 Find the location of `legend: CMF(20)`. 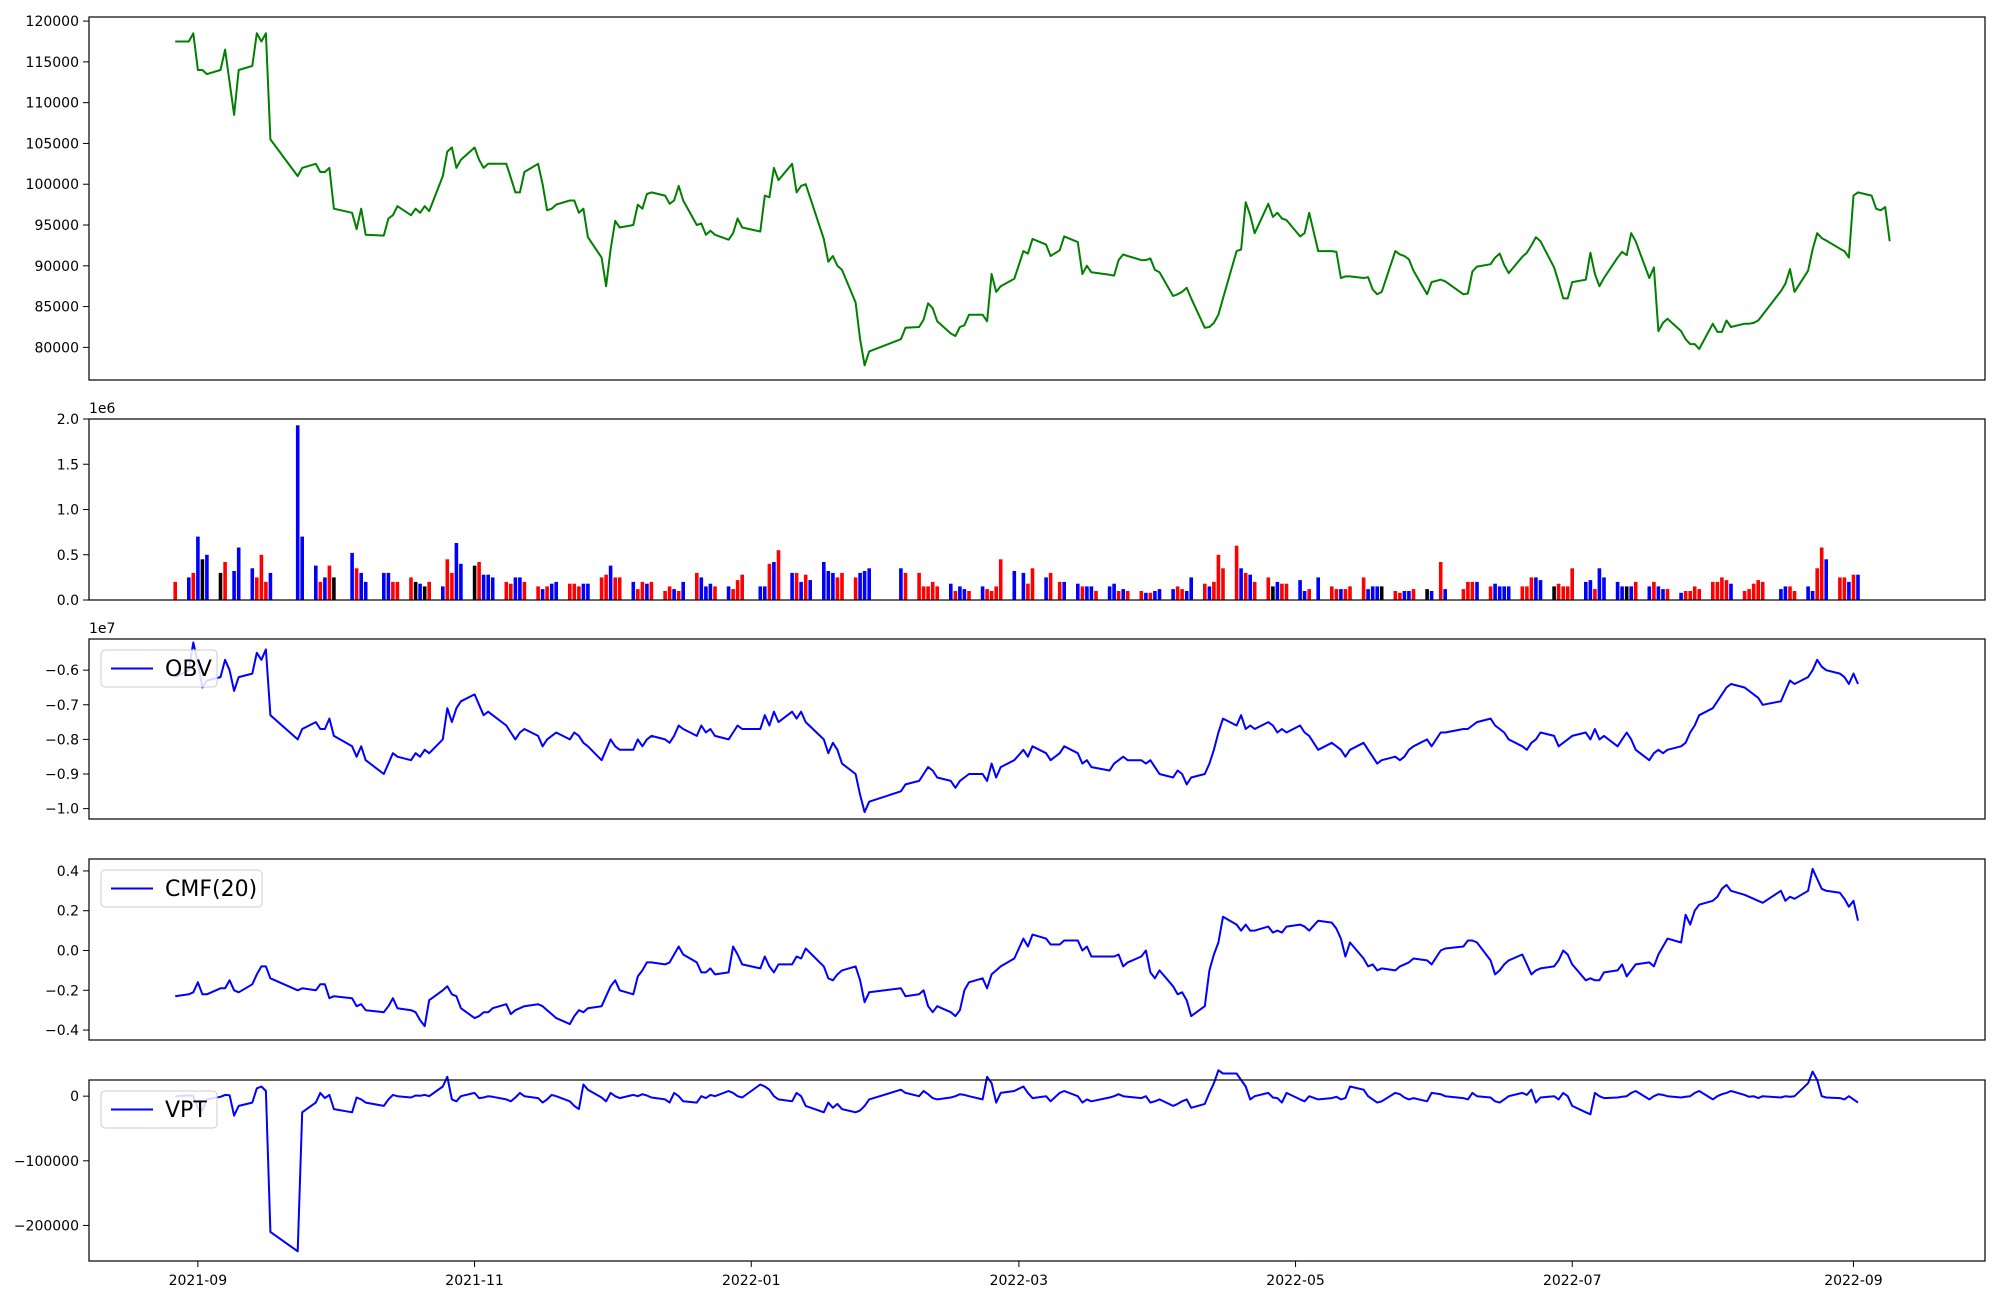

legend: CMF(20) is located at coordinates (181, 888).